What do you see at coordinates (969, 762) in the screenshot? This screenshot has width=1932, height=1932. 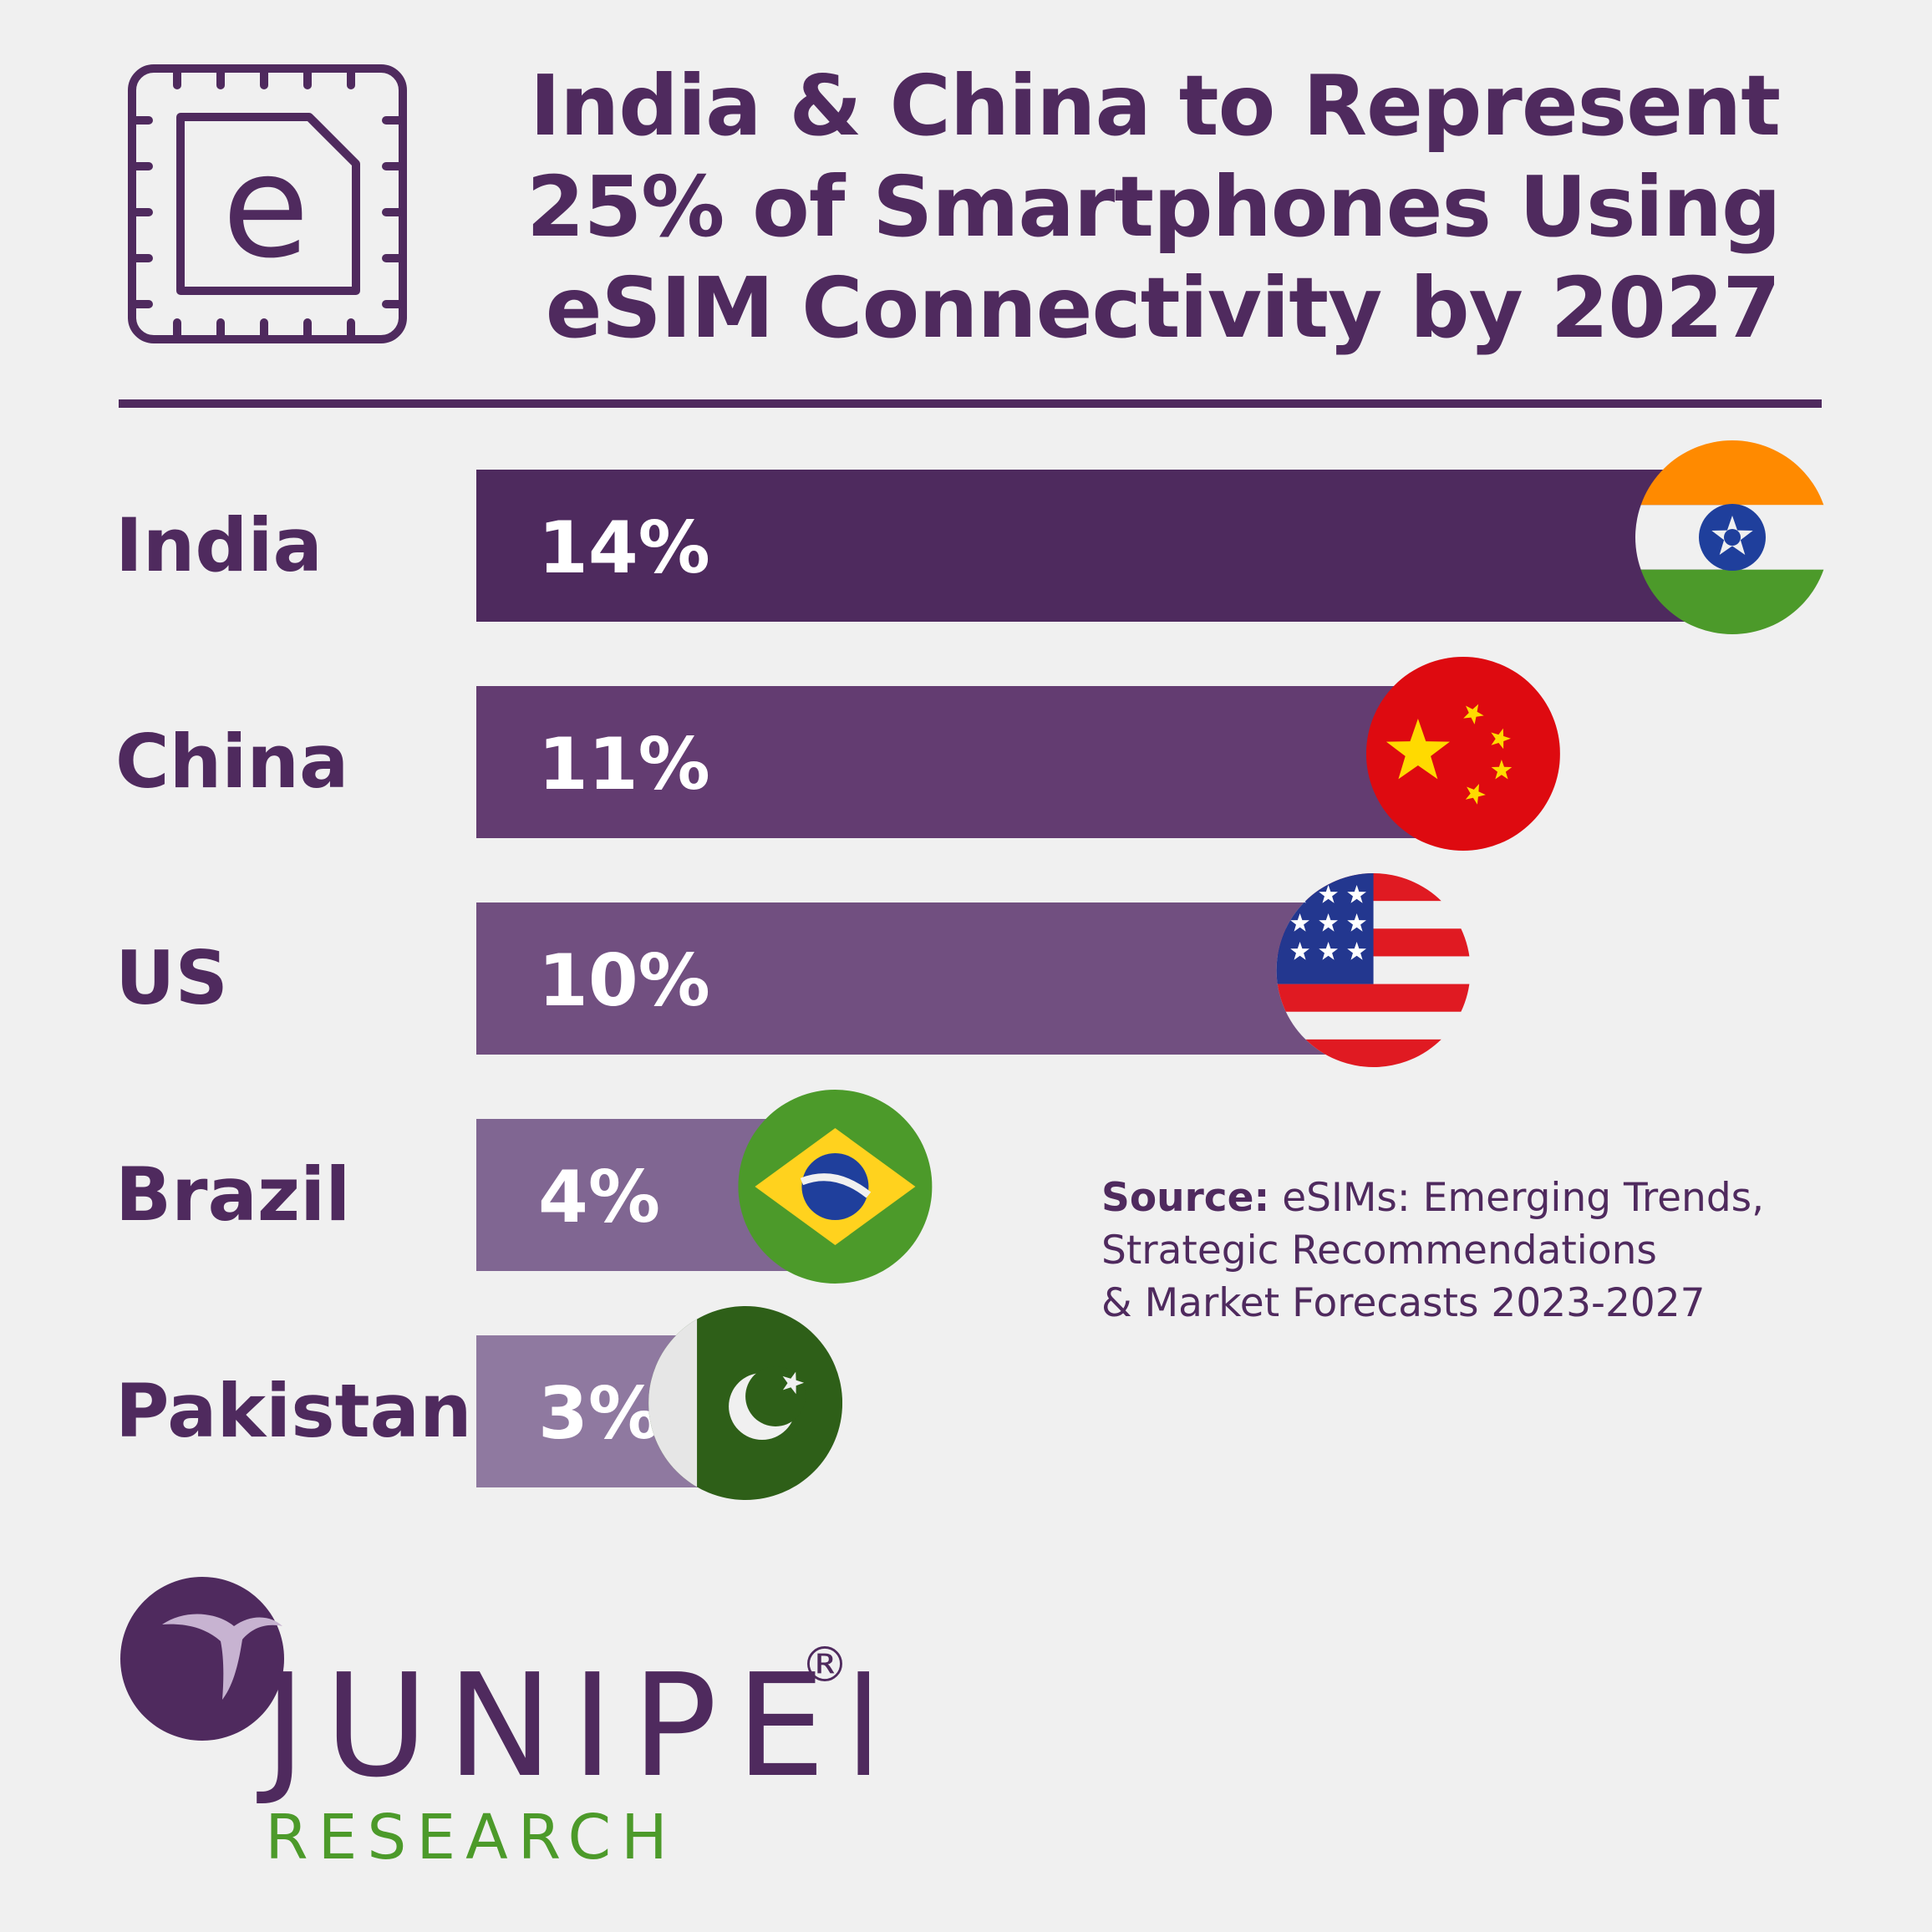 I see `bar-china` at bounding box center [969, 762].